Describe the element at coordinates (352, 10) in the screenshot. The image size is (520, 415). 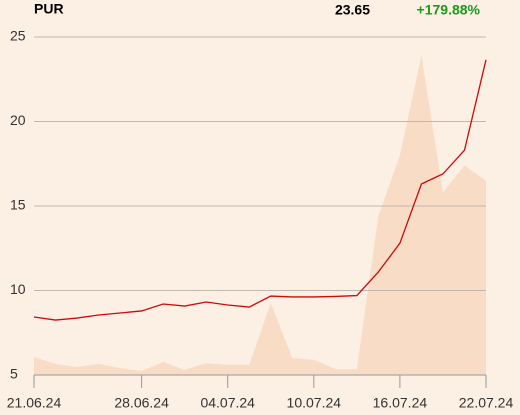
I see `last-price: 23.65` at that location.